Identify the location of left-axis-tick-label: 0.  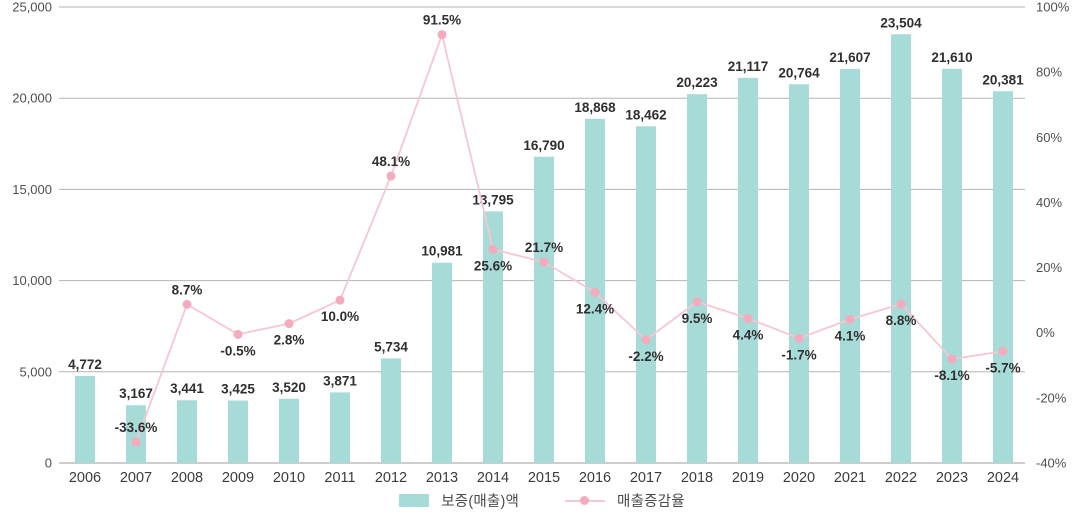
(48, 463).